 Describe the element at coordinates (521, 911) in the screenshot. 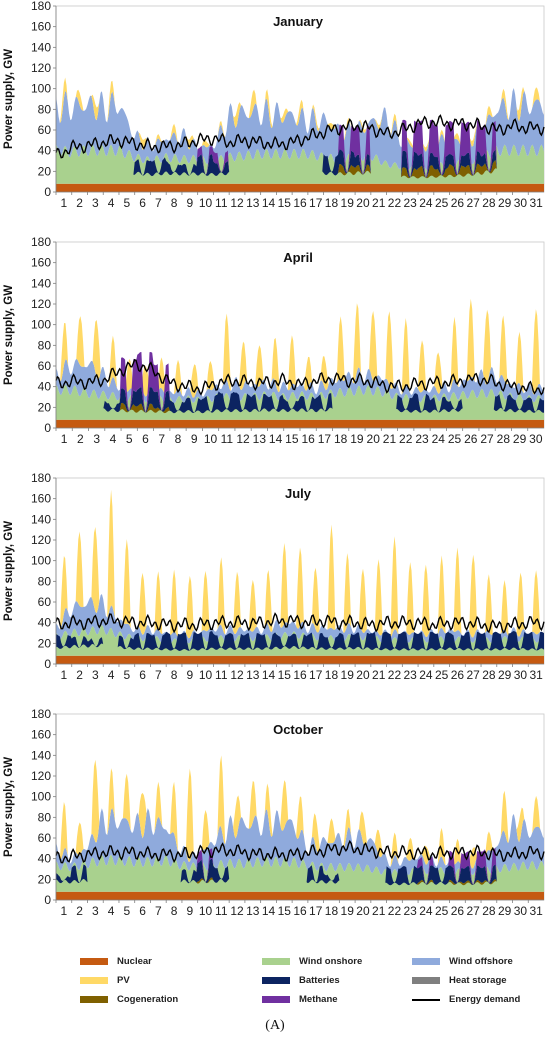

I see `x-tick-label: 30` at that location.